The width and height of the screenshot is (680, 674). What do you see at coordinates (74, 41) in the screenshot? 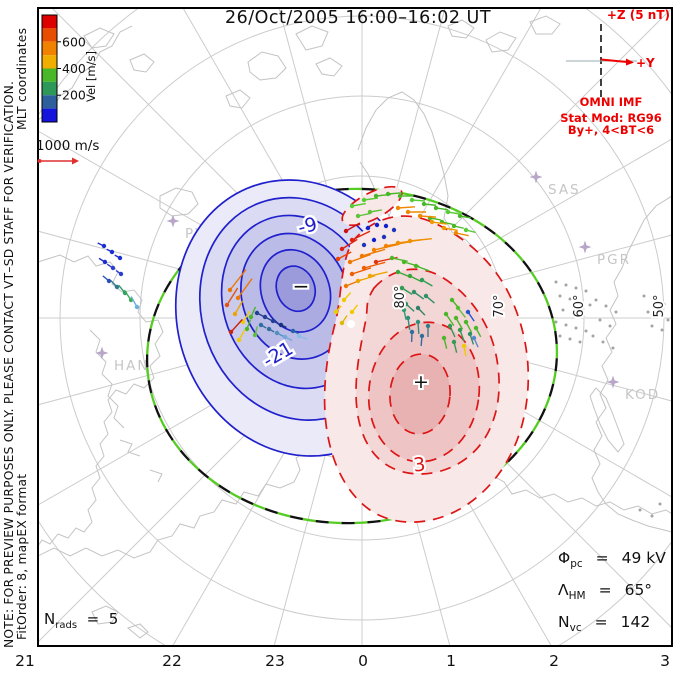
I see `colorbar-tick-600: 600` at bounding box center [74, 41].